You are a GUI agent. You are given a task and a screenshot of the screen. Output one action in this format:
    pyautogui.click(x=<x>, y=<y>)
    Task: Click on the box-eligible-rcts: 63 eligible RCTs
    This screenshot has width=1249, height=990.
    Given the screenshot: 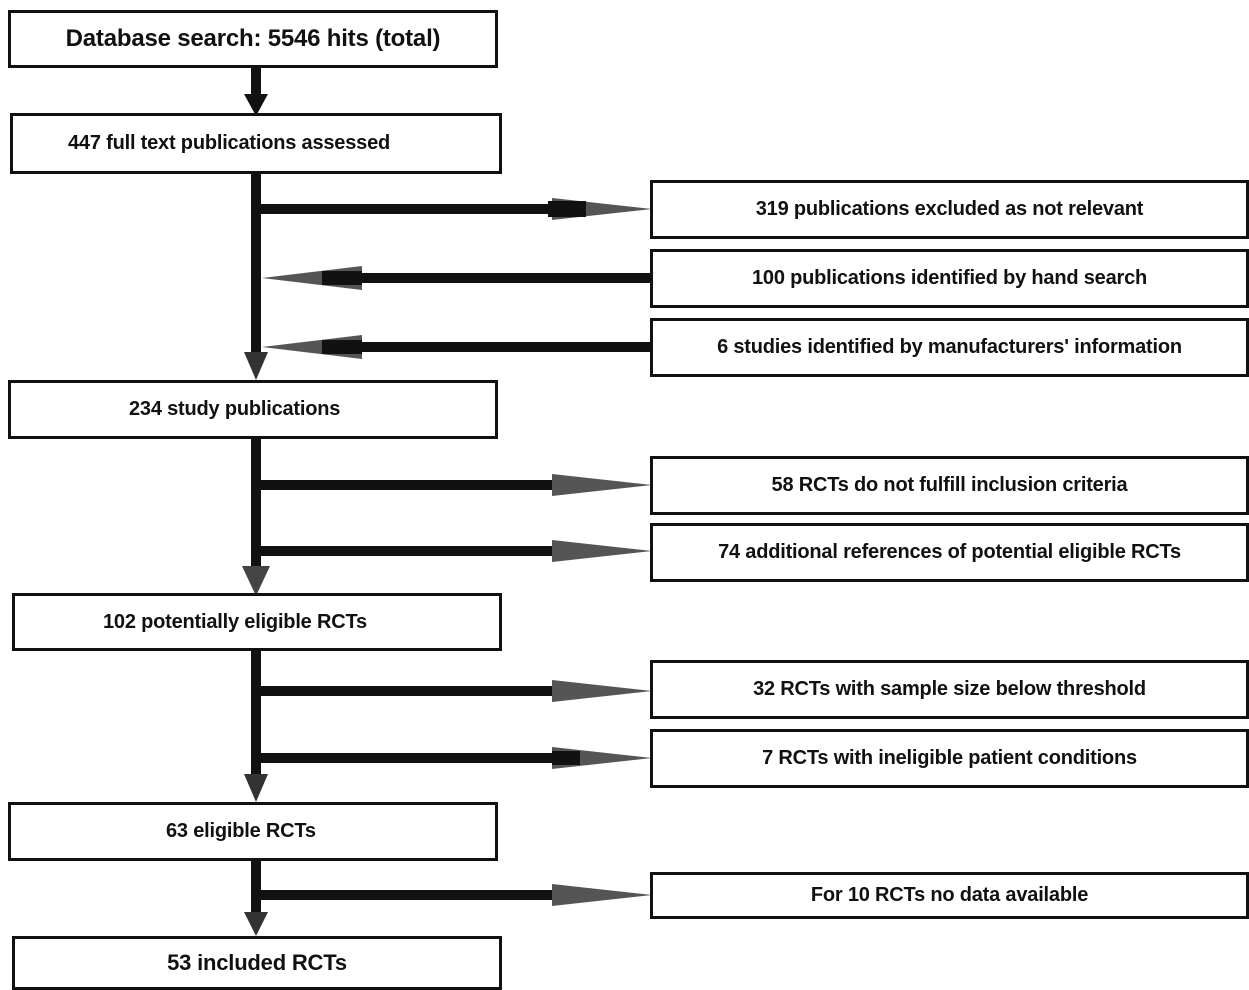 What is the action you would take?
    pyautogui.click(x=253, y=831)
    